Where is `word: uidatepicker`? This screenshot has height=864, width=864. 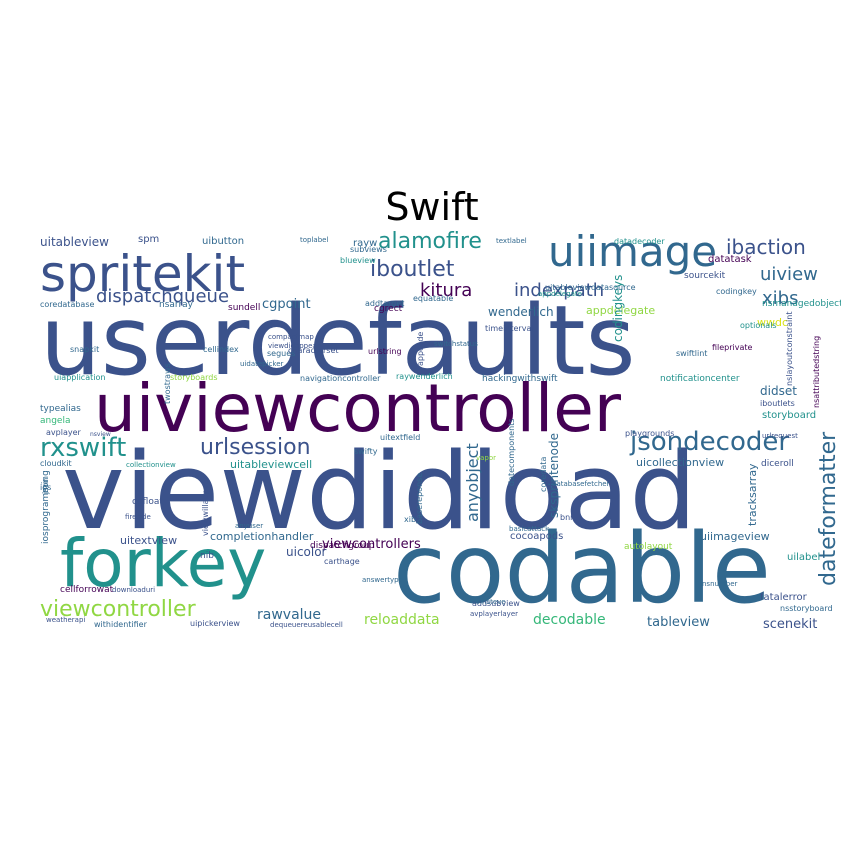
word: uidatepicker is located at coordinates (262, 364).